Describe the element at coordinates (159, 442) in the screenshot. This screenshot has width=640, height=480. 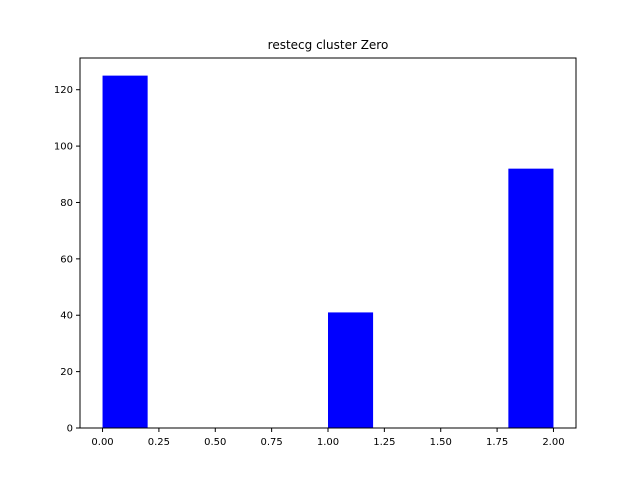
I see `x-tick-label: 0.25` at that location.